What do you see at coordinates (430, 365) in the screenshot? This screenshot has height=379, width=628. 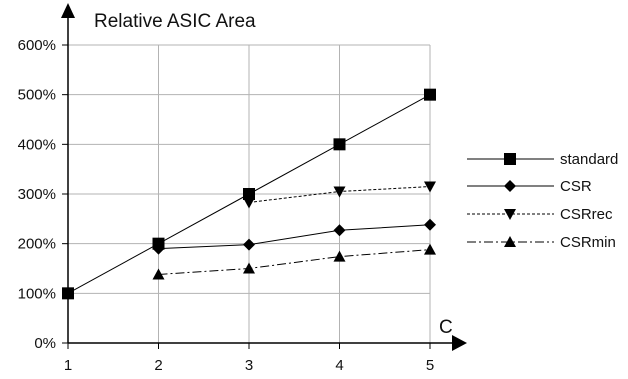 I see `x-tick-label: 5` at bounding box center [430, 365].